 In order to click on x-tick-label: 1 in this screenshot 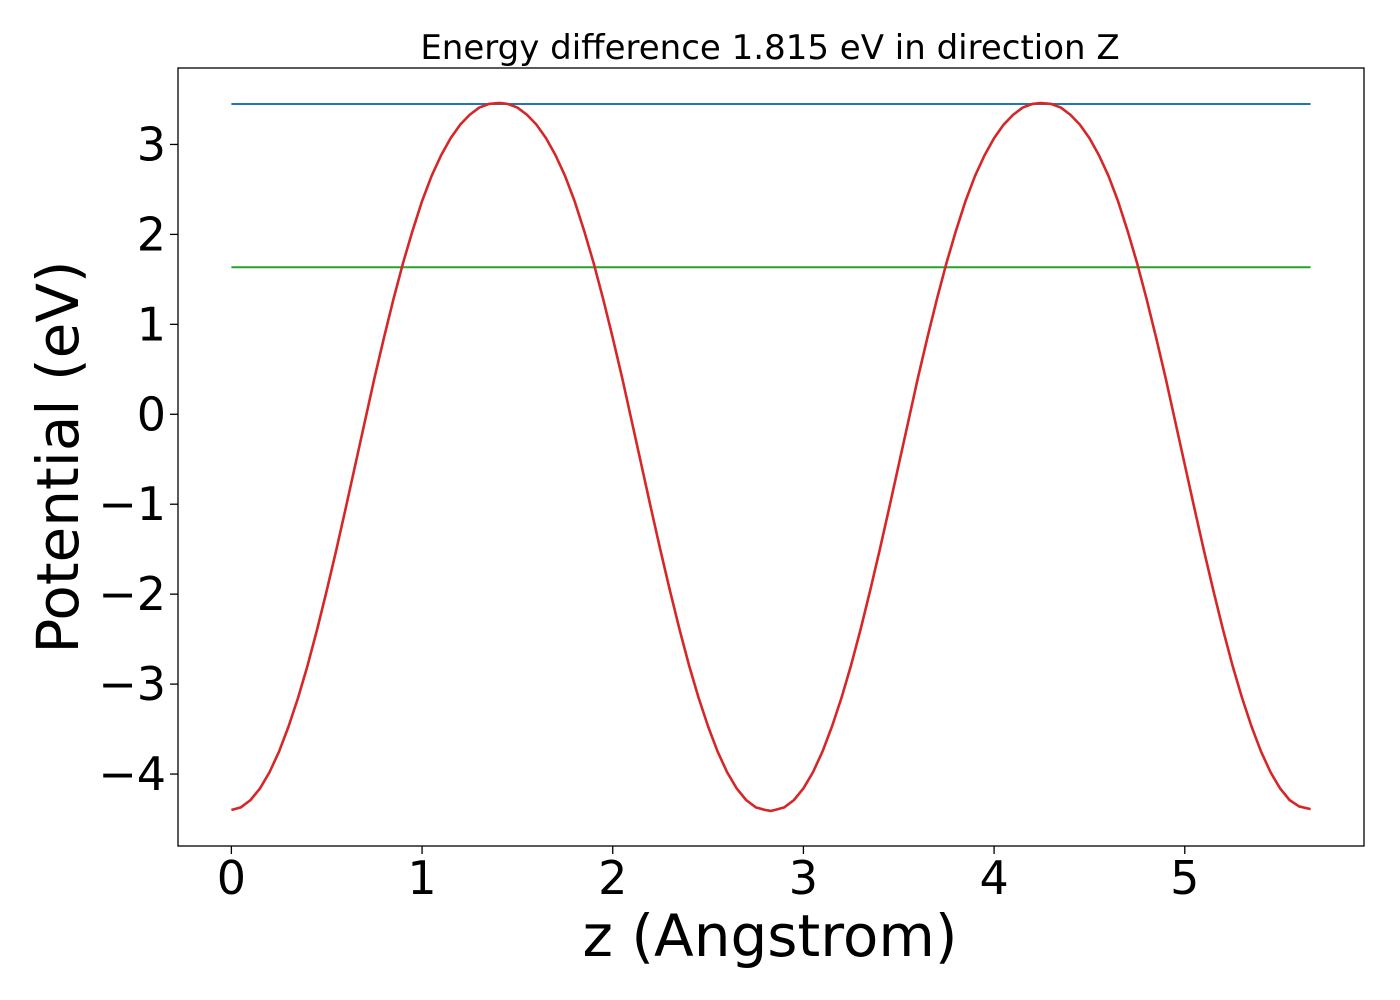, I will do `click(421, 878)`.